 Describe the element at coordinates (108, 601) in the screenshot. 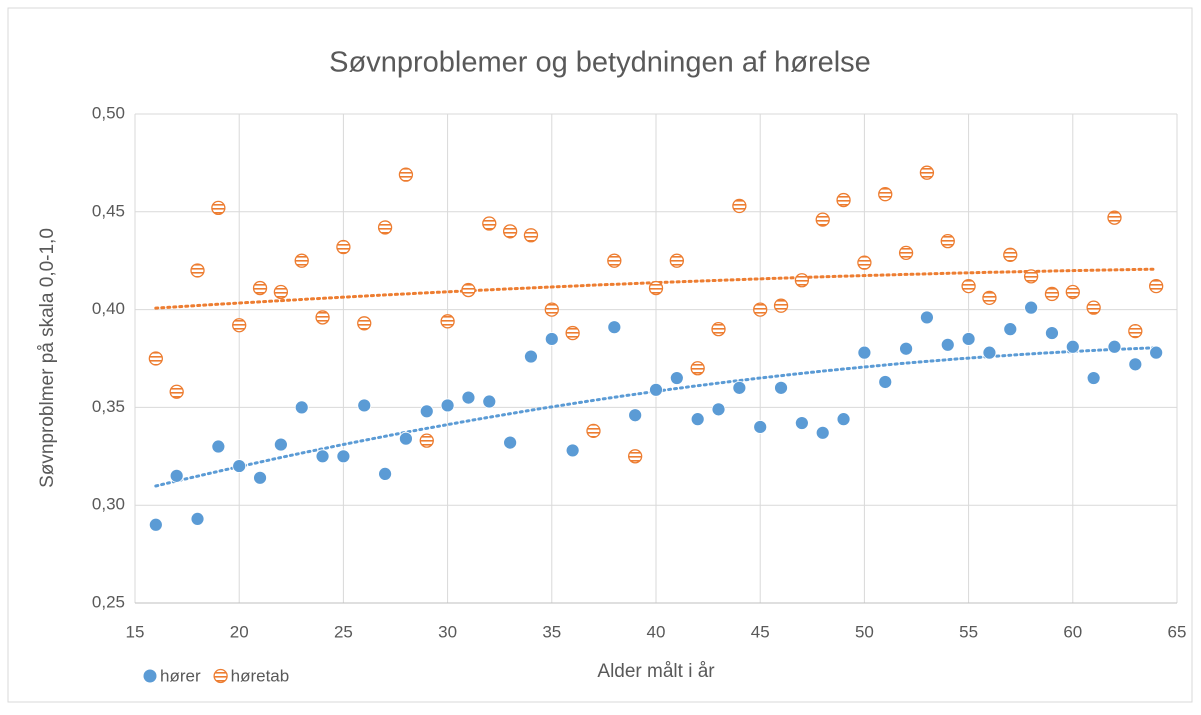

I see `y-tick-label: 0,25` at that location.